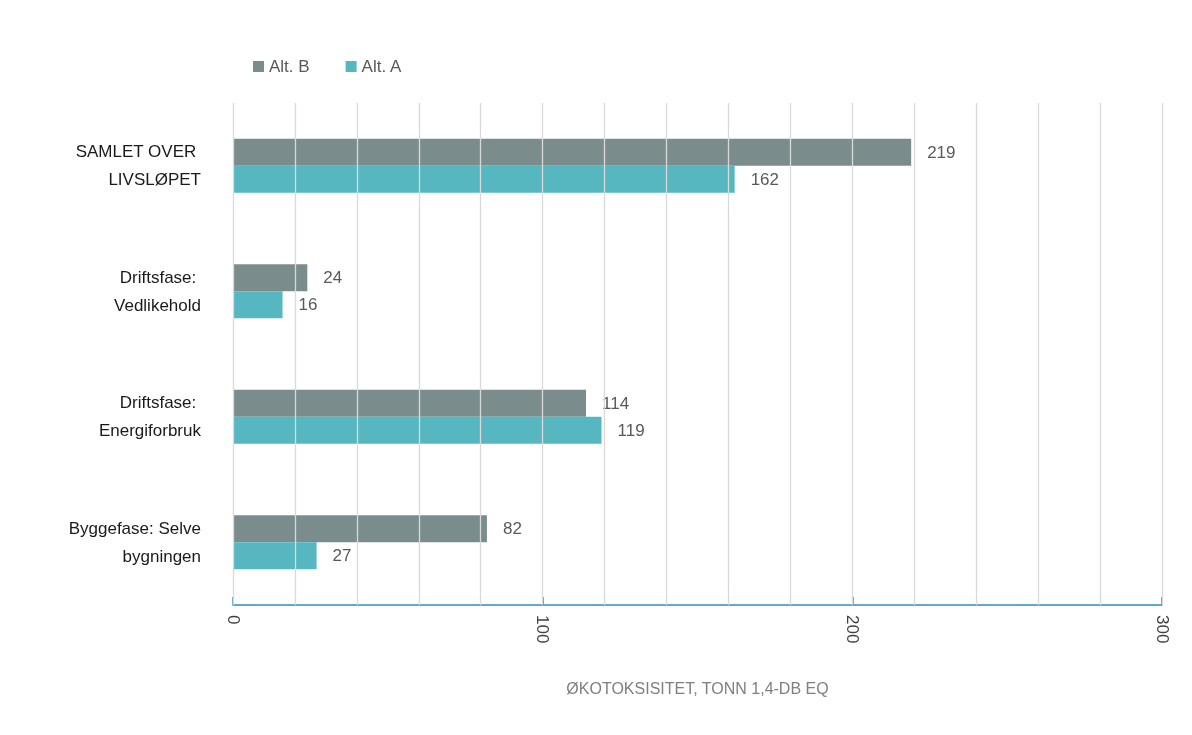 Image resolution: width=1192 pixels, height=735 pixels. Describe the element at coordinates (543, 629) in the screenshot. I see `x-tick-label: 100` at that location.